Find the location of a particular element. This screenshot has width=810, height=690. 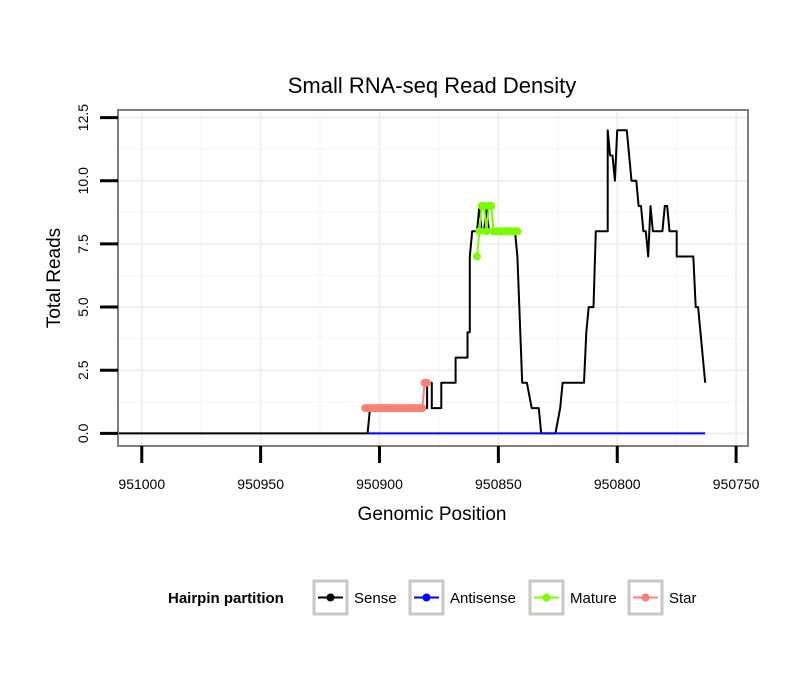

legend-entries: Sense Antisense Mature Star is located at coordinates (504, 597).